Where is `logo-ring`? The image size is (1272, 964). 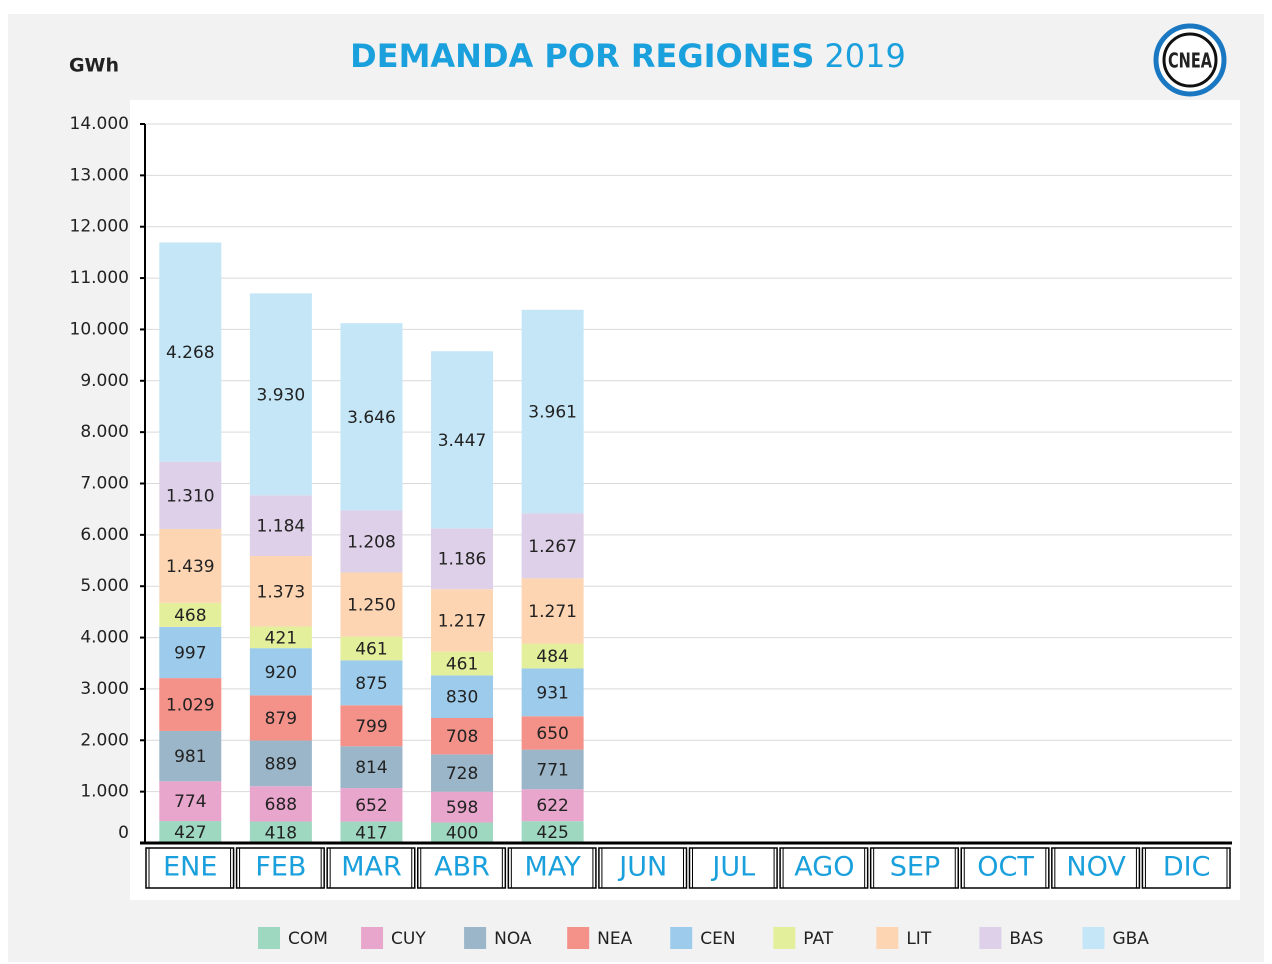 logo-ring is located at coordinates (1190, 60).